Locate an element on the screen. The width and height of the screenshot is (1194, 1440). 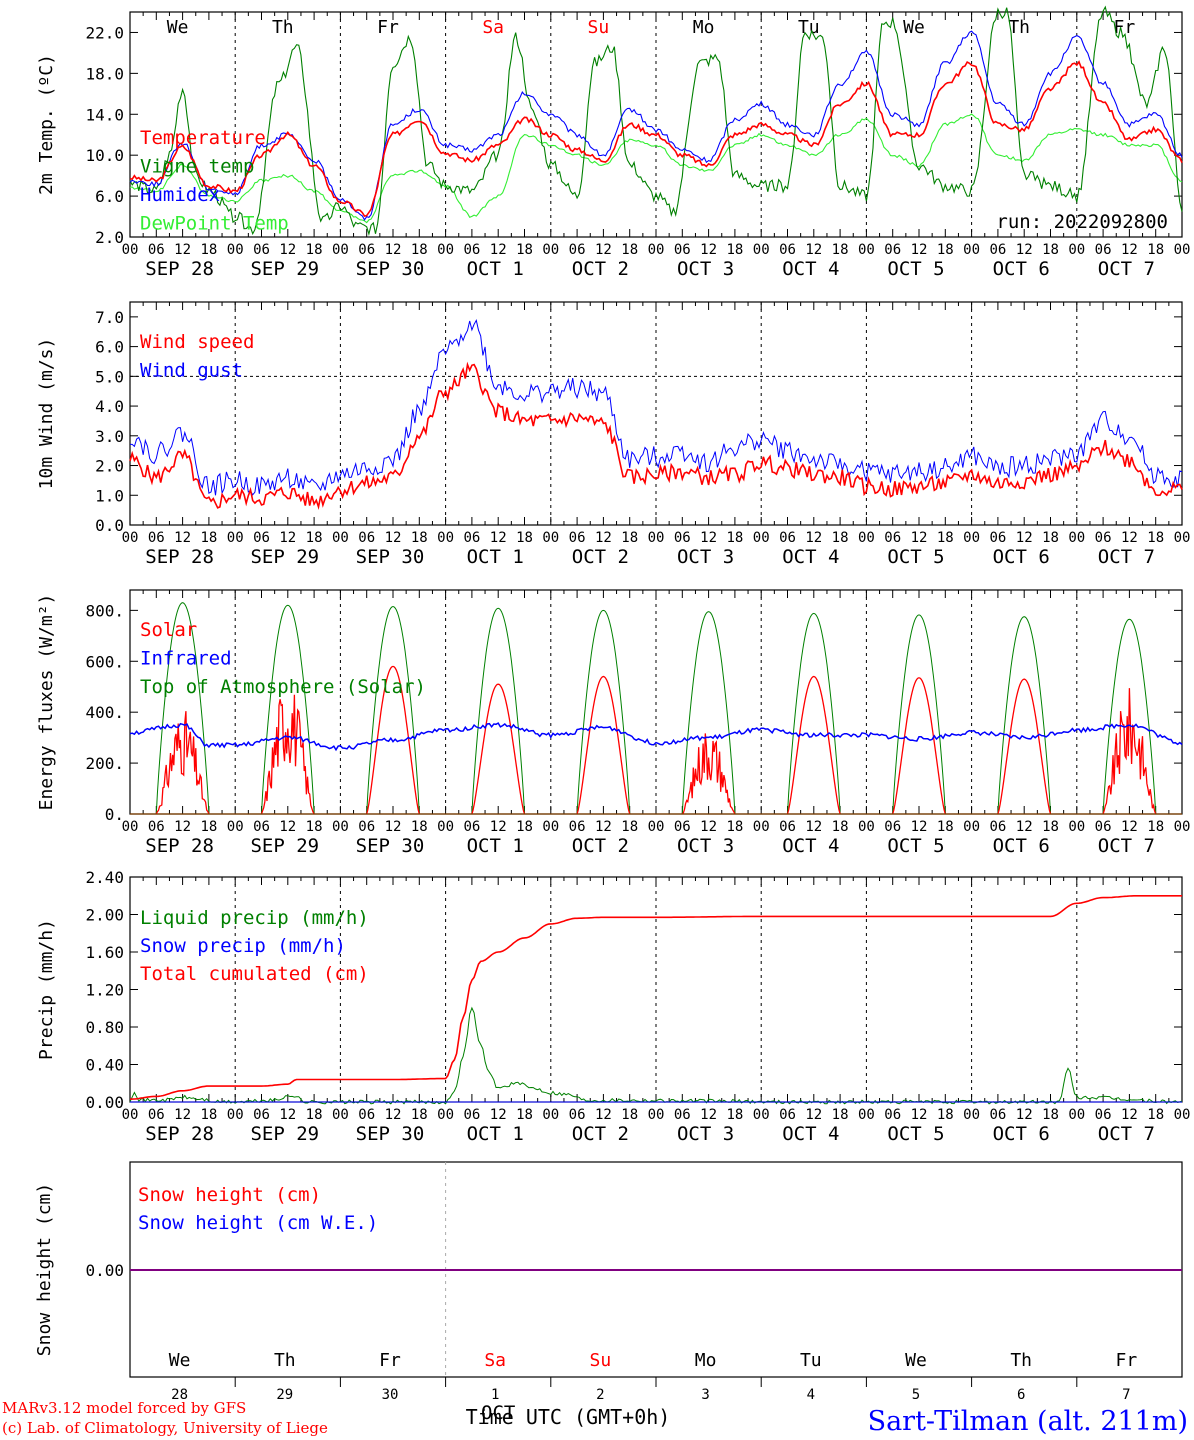
legend-entry: Top of Atmosphere (Solar) is located at coordinates (283, 687).